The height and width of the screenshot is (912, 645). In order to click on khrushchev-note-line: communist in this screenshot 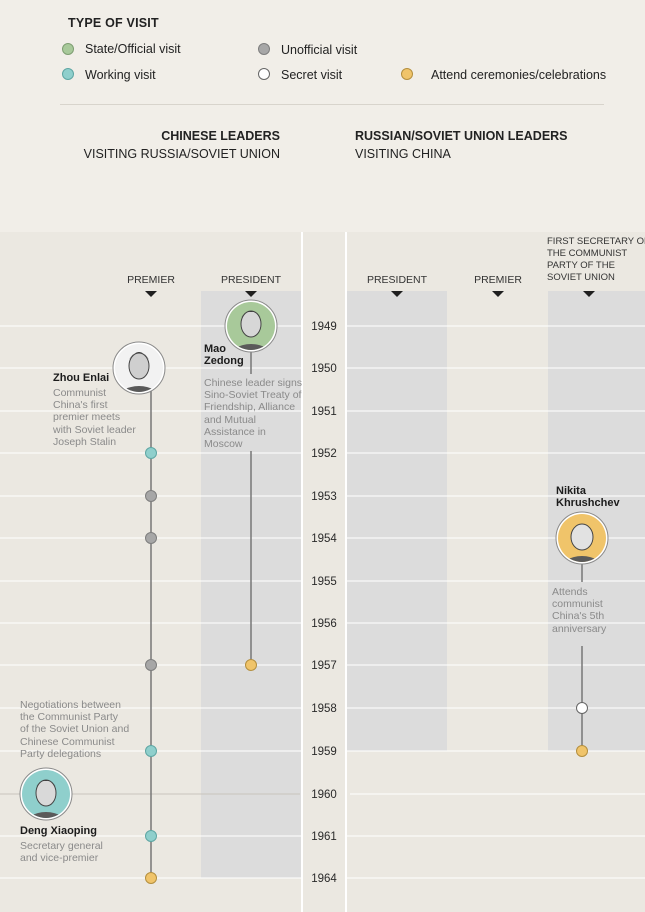, I will do `click(577, 604)`.